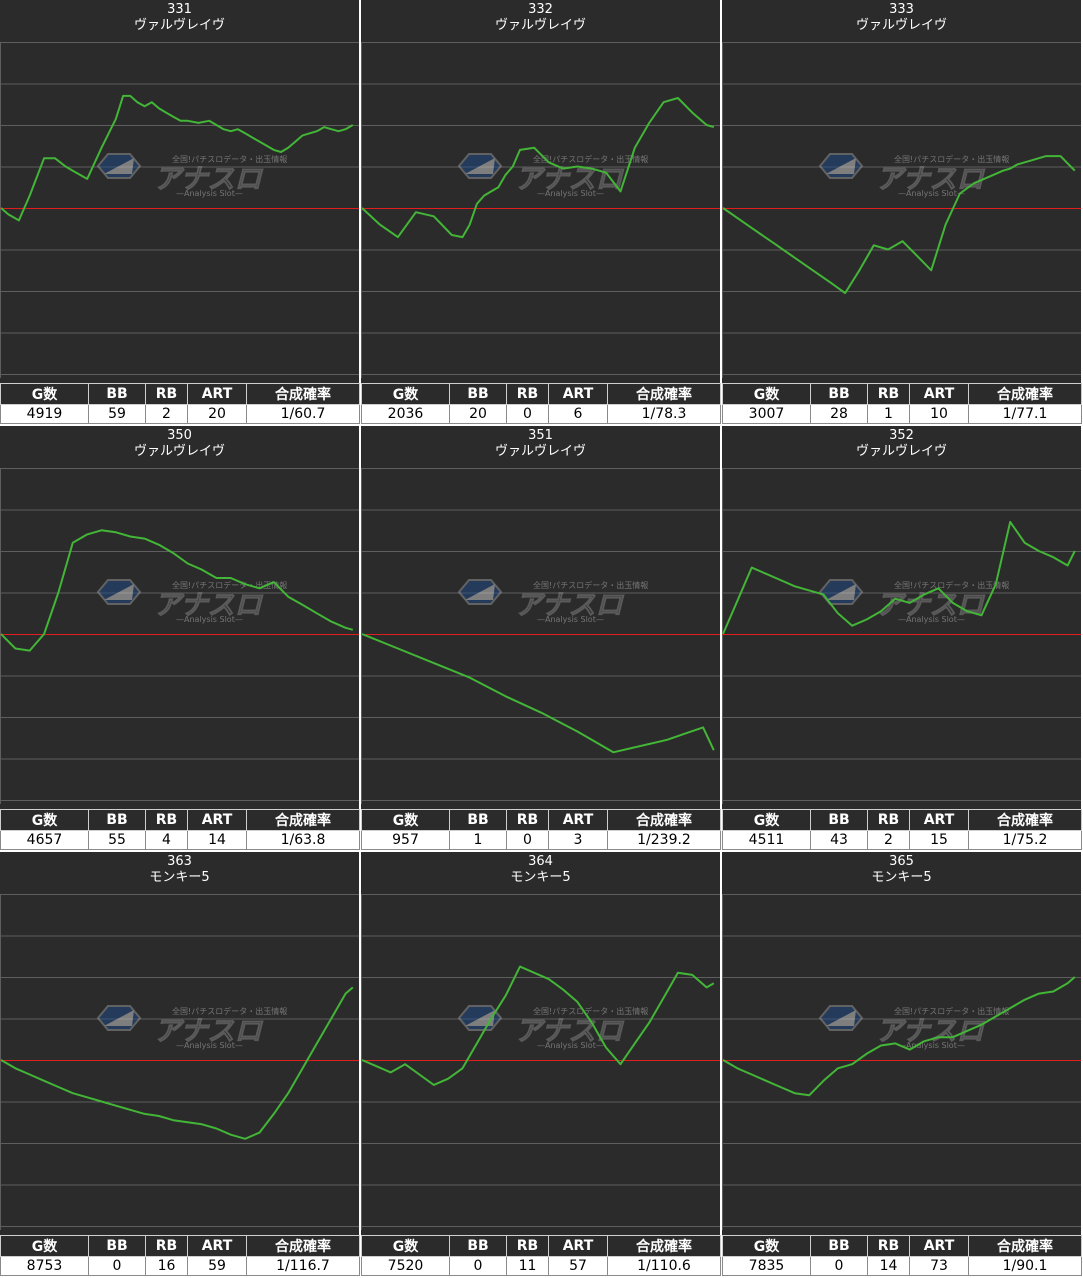 This screenshot has width=1083, height=1278. I want to click on stats-table: G数 BB RB ART 合成確率 8753 0 16 59 1/116.7, so click(180, 1255).